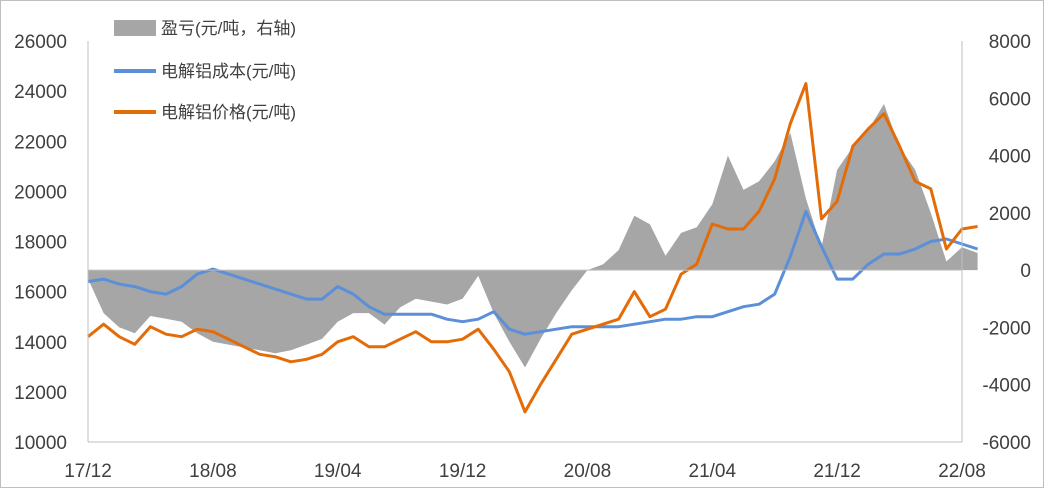  I want to click on x-tick-label: 18/08, so click(213, 471).